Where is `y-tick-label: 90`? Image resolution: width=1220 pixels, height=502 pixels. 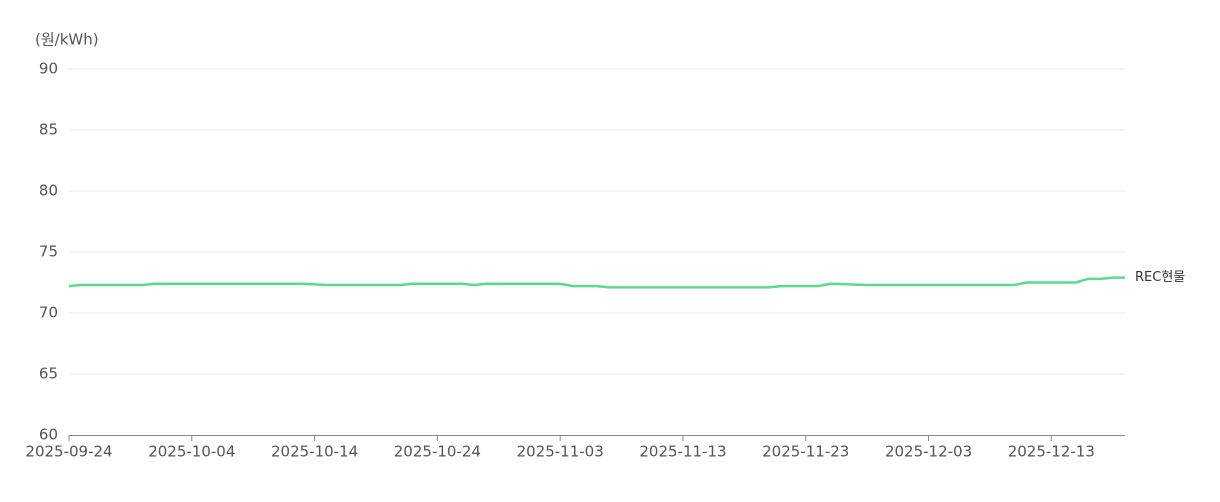
y-tick-label: 90 is located at coordinates (48, 69).